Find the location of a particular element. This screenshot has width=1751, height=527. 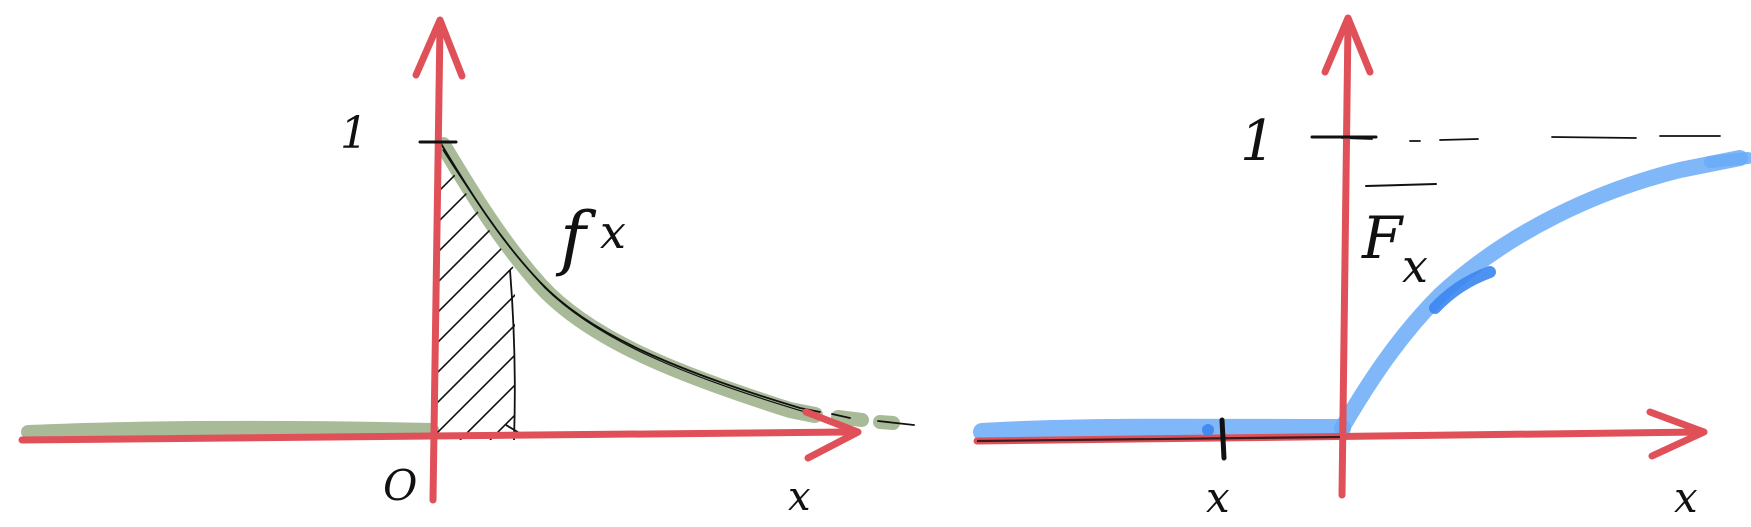

density-y-axis is located at coordinates (436, 262).